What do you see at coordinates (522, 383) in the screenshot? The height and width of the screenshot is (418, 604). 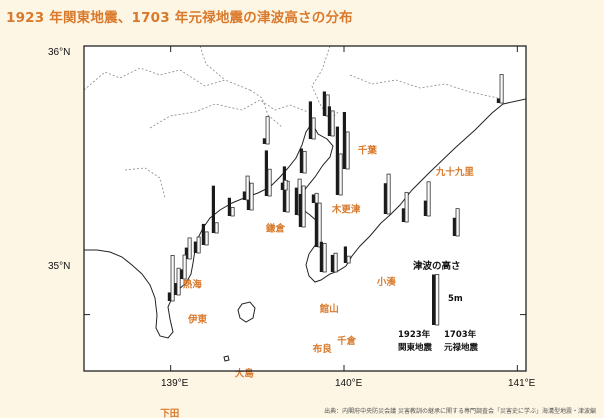 I see `lon-label-141: 141°E` at bounding box center [522, 383].